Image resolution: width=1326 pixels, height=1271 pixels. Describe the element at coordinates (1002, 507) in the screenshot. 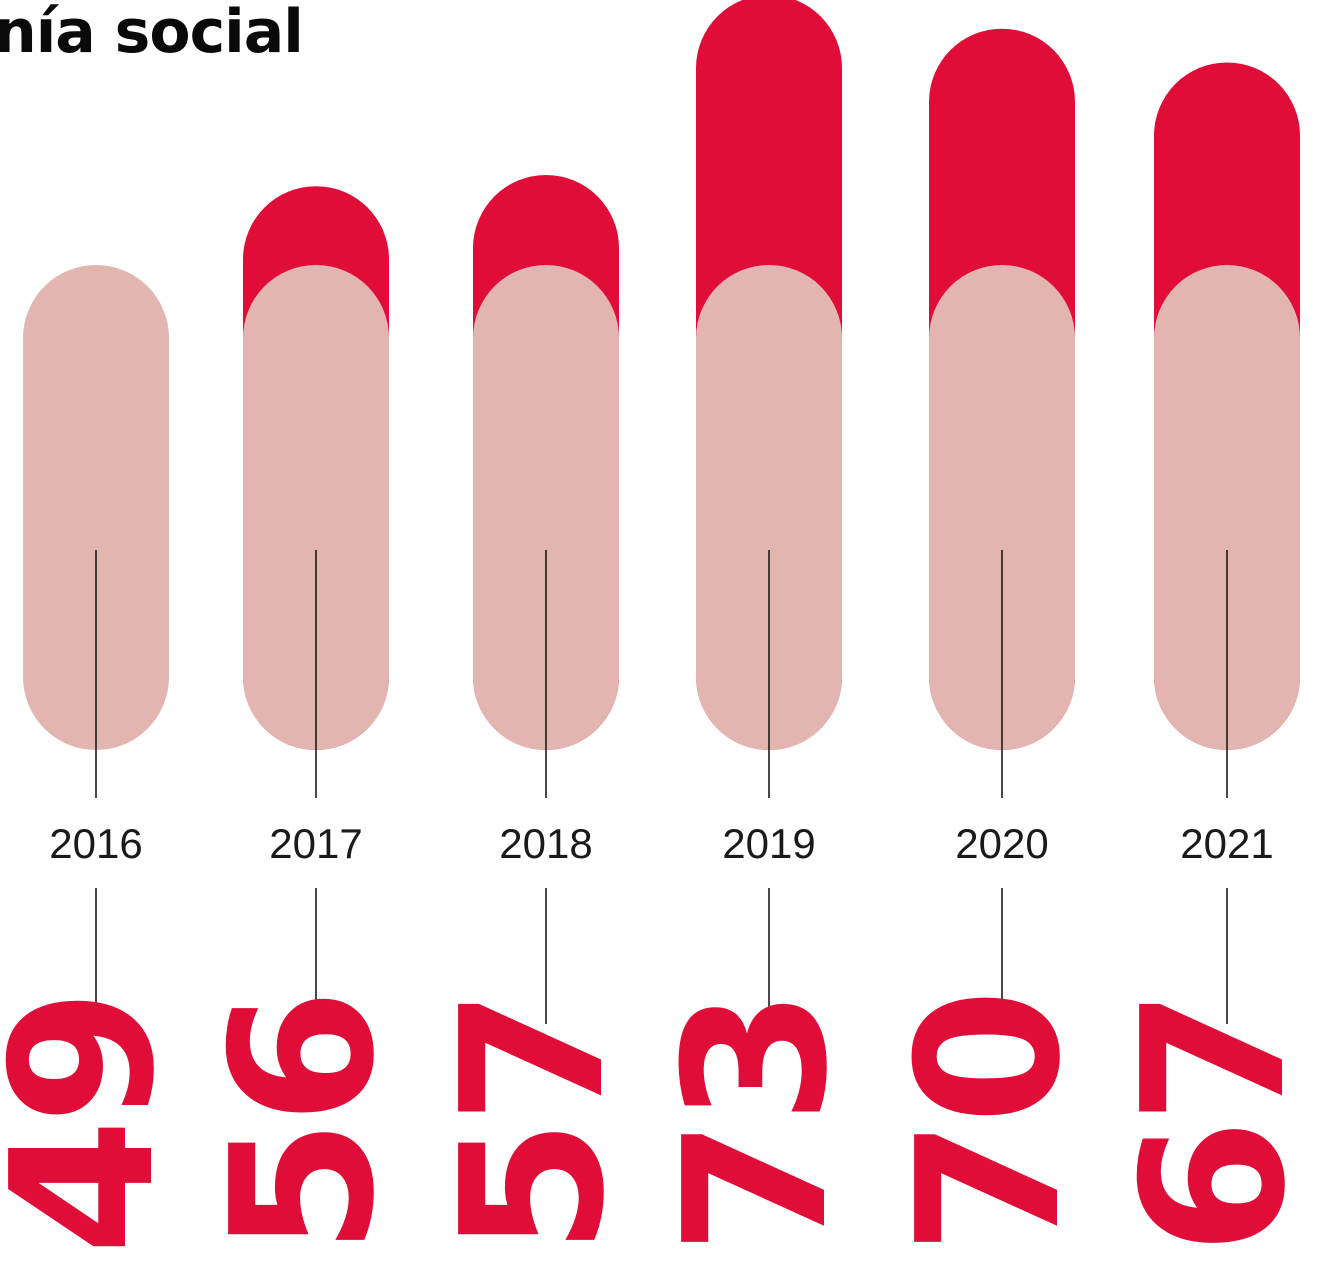

I see `base-bar-2020` at that location.